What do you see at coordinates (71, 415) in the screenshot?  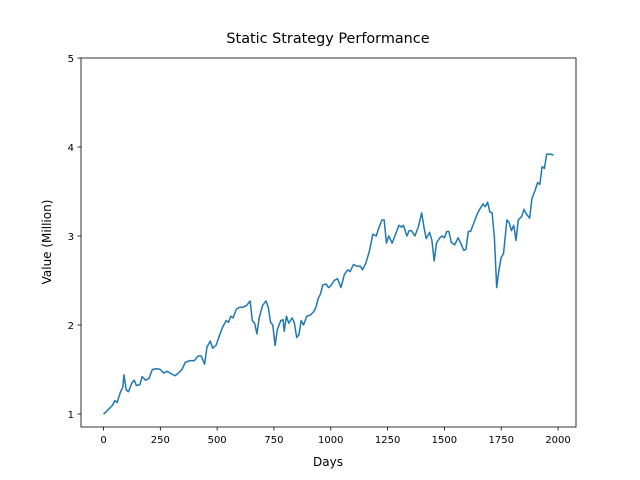 I see `y-tick-label: 1` at bounding box center [71, 415].